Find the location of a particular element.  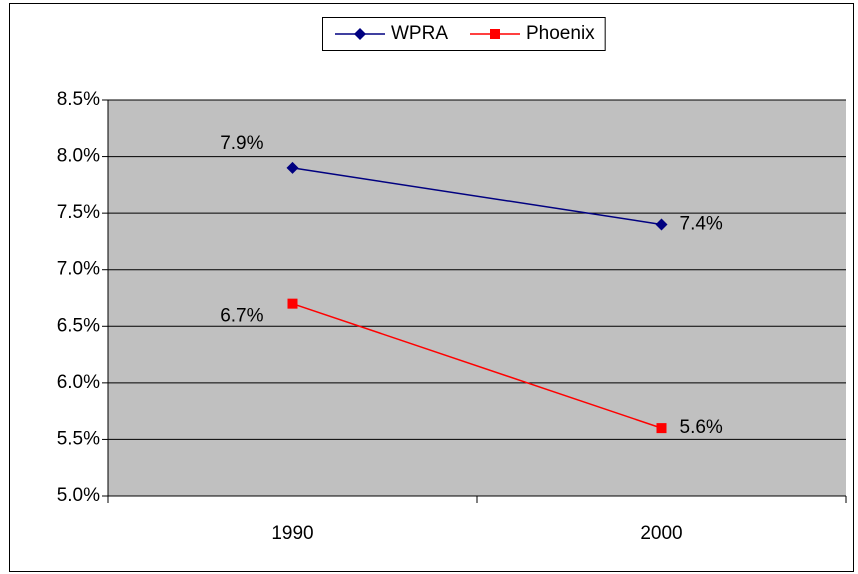

y-tick-label: 7.0% is located at coordinates (78, 269).